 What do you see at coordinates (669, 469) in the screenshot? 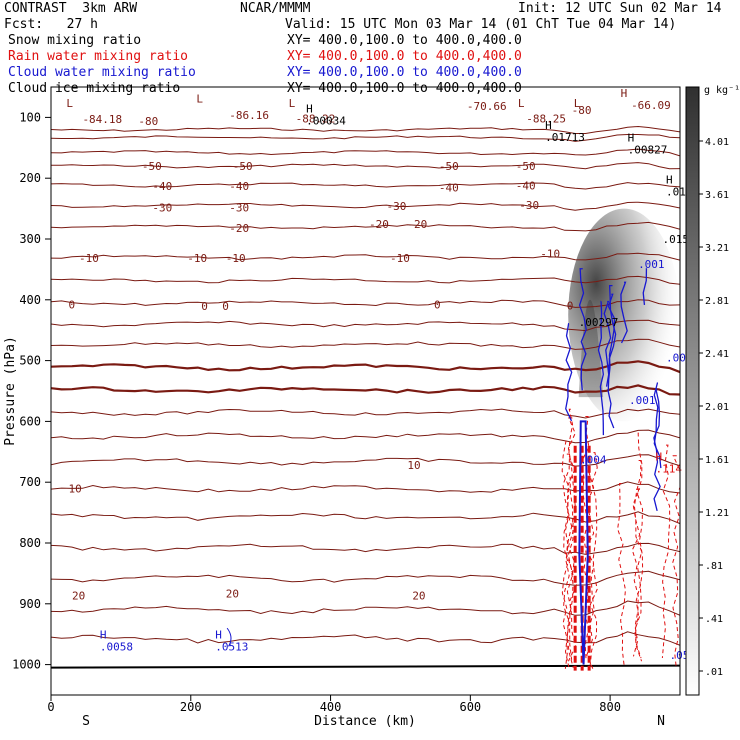
I see `extremum-value: .114` at bounding box center [669, 469].